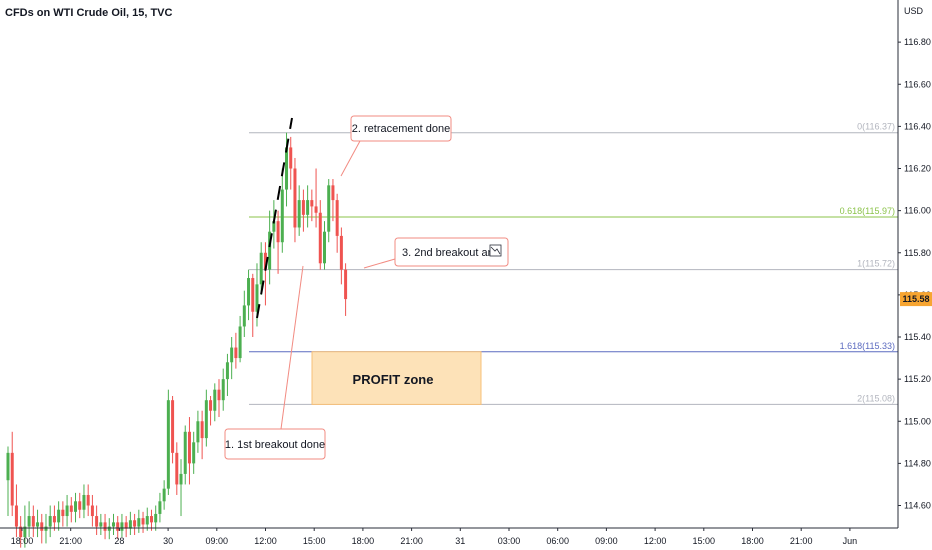  I want to click on fib-level-label: 1.618(115.33), so click(867, 346).